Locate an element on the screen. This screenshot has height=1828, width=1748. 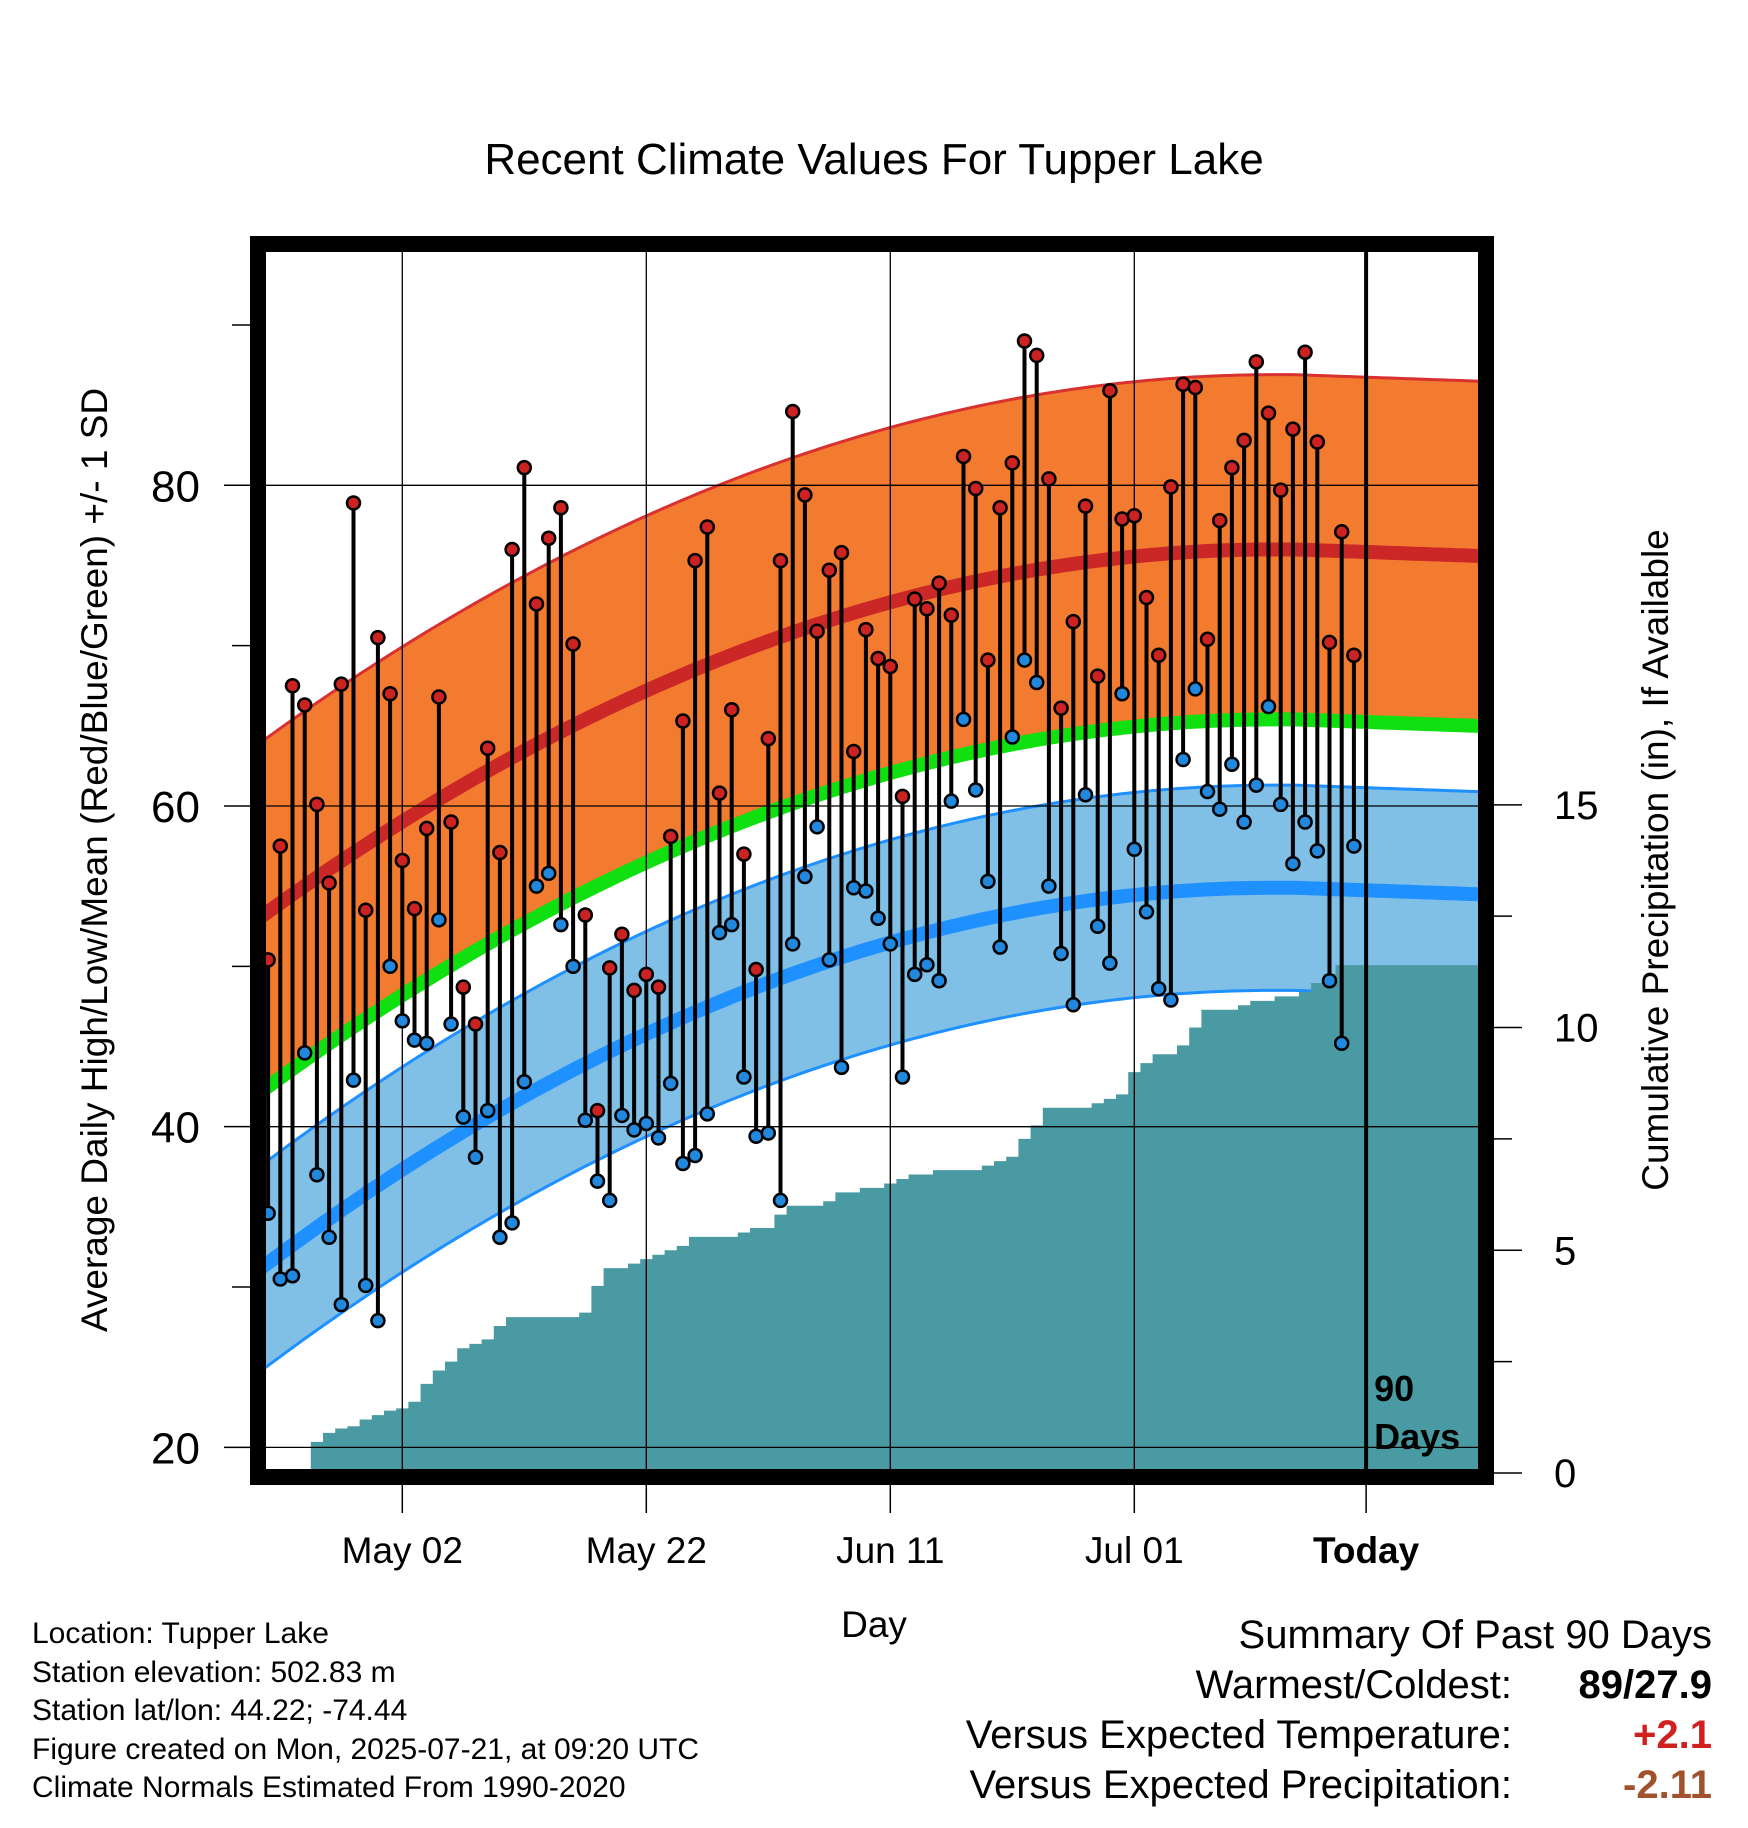
normals-text: Climate Normals Estimated From 1990-2020 is located at coordinates (329, 1787).